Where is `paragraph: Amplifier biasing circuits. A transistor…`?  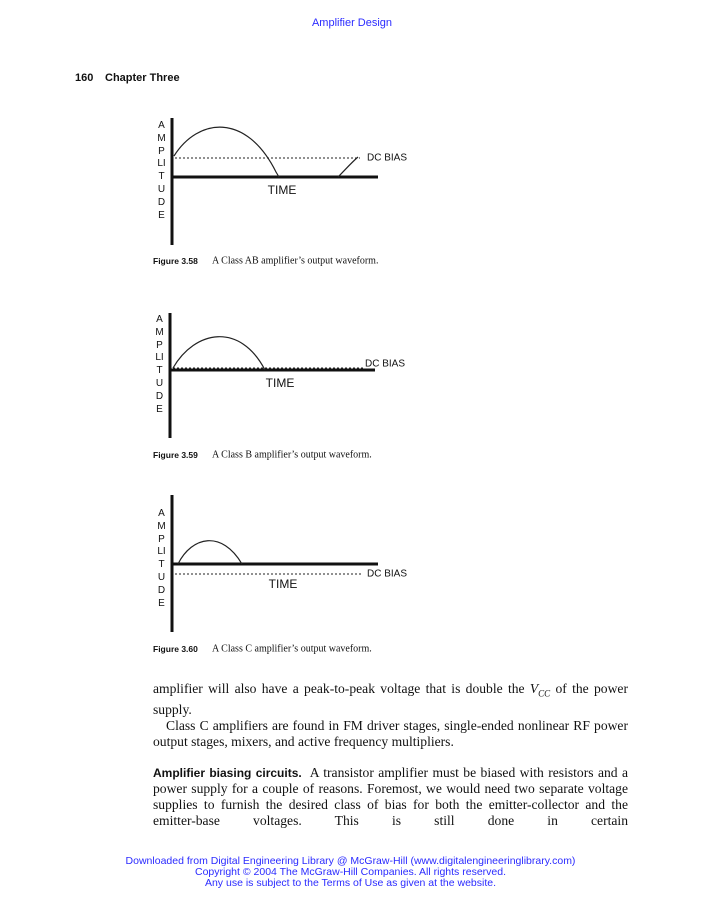 paragraph: Amplifier biasing circuits. A transistor… is located at coordinates (390, 797).